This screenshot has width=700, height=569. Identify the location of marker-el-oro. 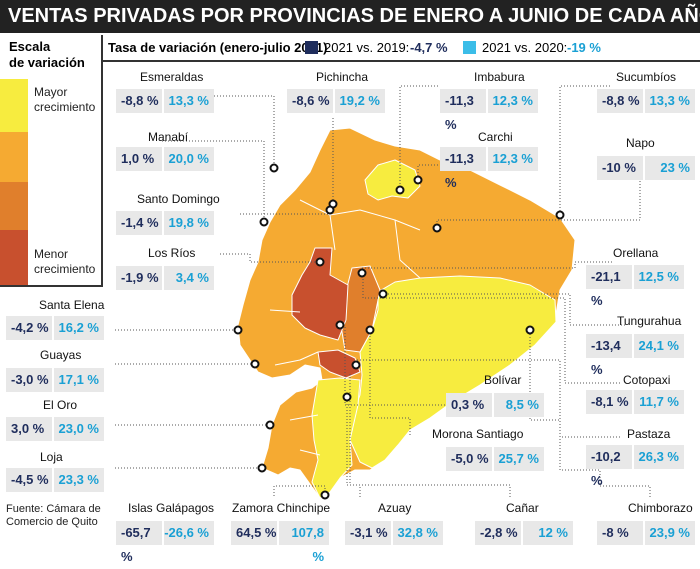
(270, 425).